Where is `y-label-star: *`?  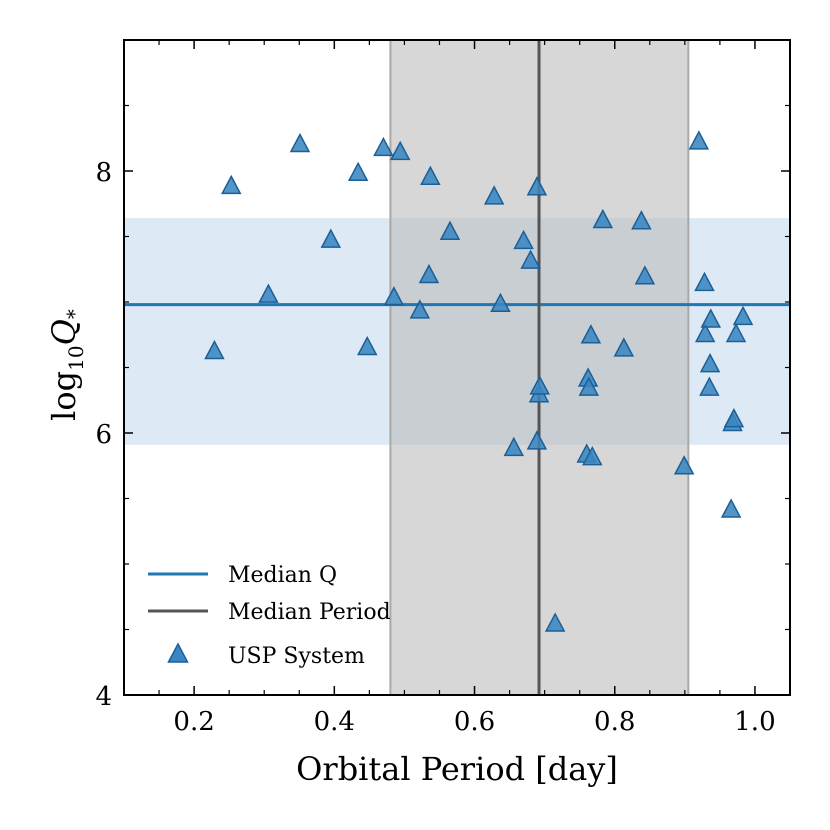
y-label-star: * is located at coordinates (74, 314).